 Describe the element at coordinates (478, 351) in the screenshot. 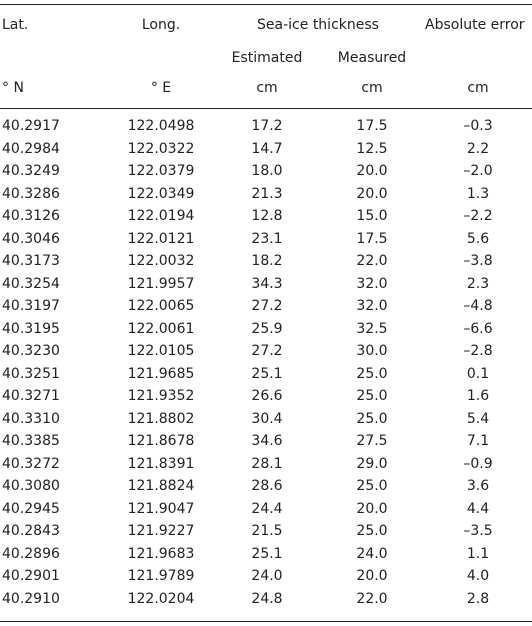

I see `absolute-error-cell: –2.8` at that location.